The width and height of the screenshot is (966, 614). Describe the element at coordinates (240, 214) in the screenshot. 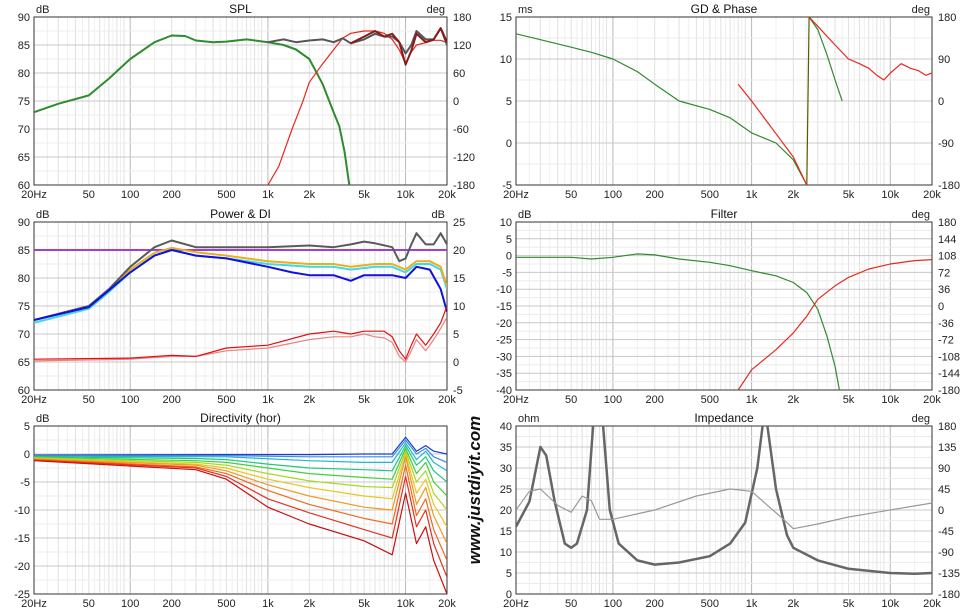

I see `chart-title: Power & DI` at that location.